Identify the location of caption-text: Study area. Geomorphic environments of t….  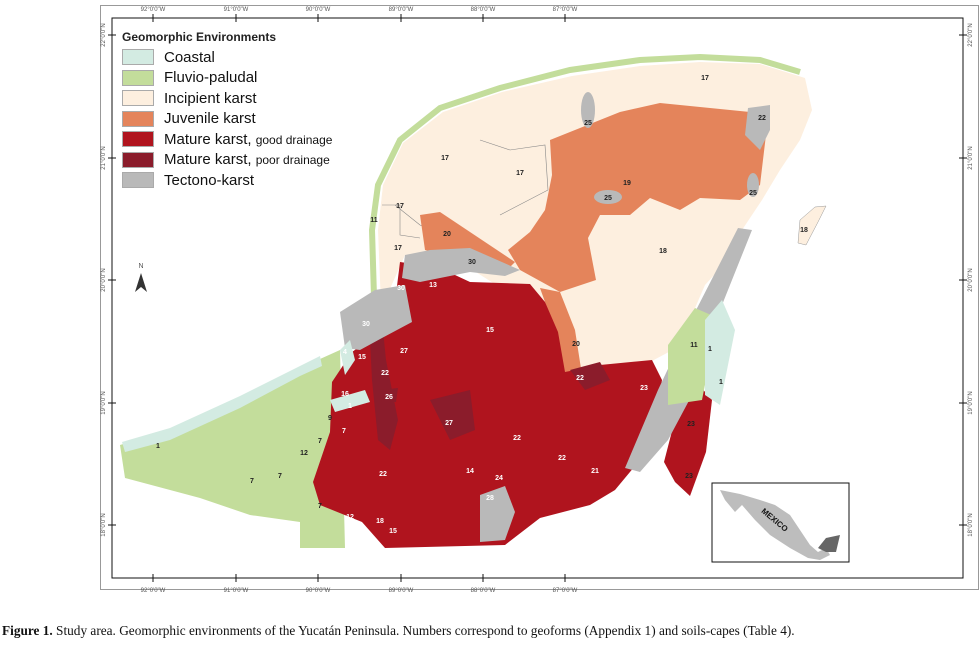
(423, 630).